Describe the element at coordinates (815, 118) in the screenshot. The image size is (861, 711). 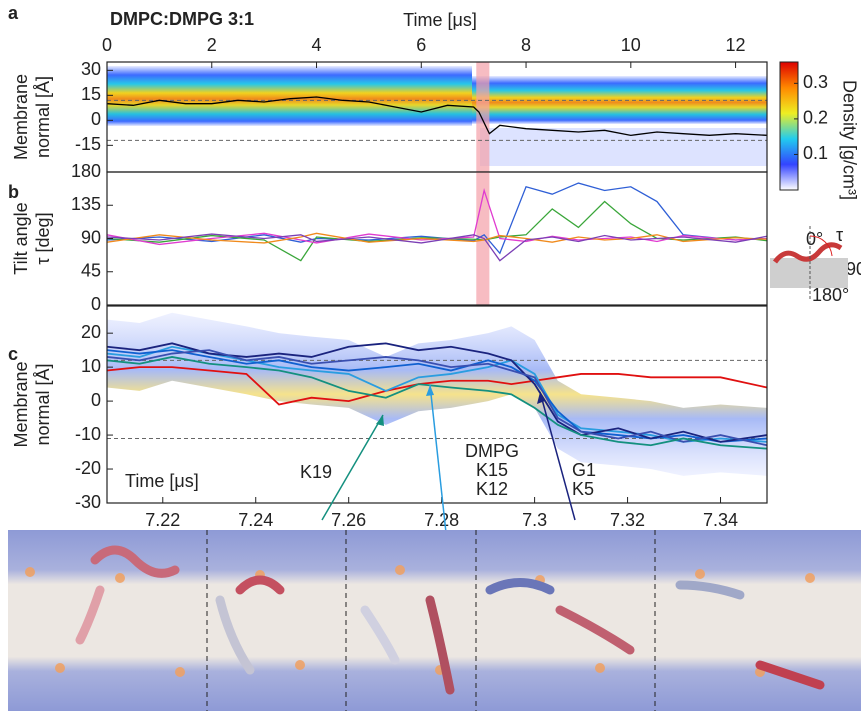
I see `colorbar-tick-label: 0.2` at that location.